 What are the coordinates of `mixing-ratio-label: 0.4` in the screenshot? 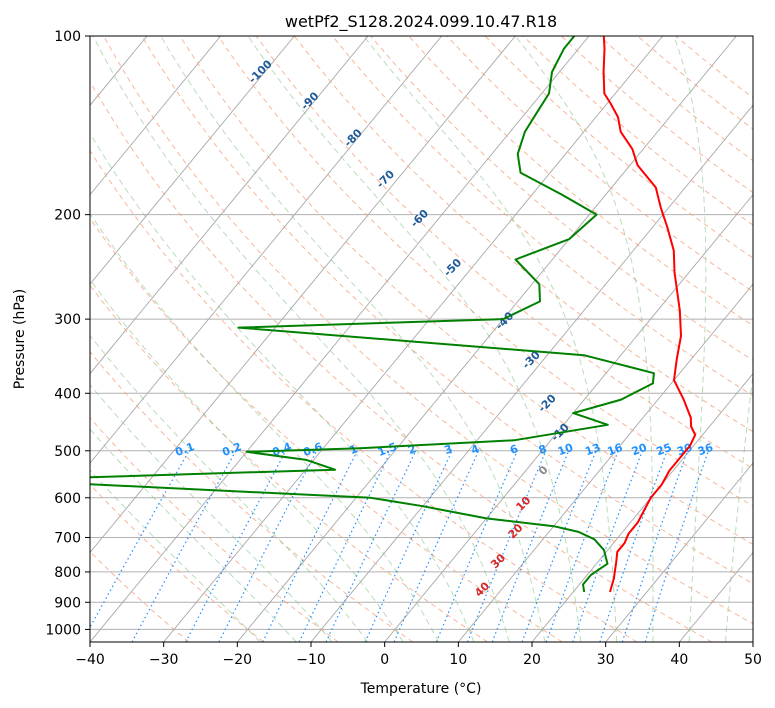 It's located at (282, 449).